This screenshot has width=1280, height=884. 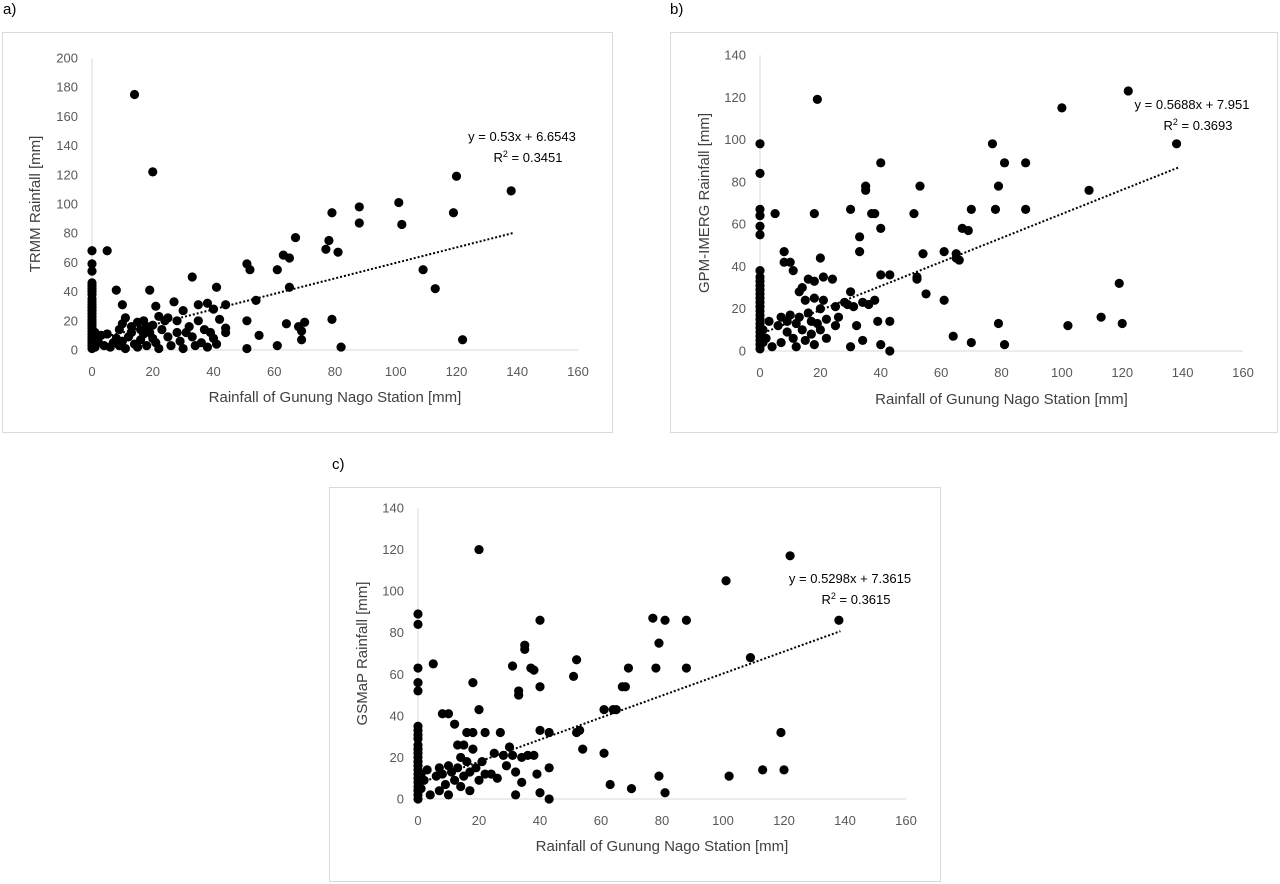 I want to click on x-tick-label: 140, so click(x=1183, y=372).